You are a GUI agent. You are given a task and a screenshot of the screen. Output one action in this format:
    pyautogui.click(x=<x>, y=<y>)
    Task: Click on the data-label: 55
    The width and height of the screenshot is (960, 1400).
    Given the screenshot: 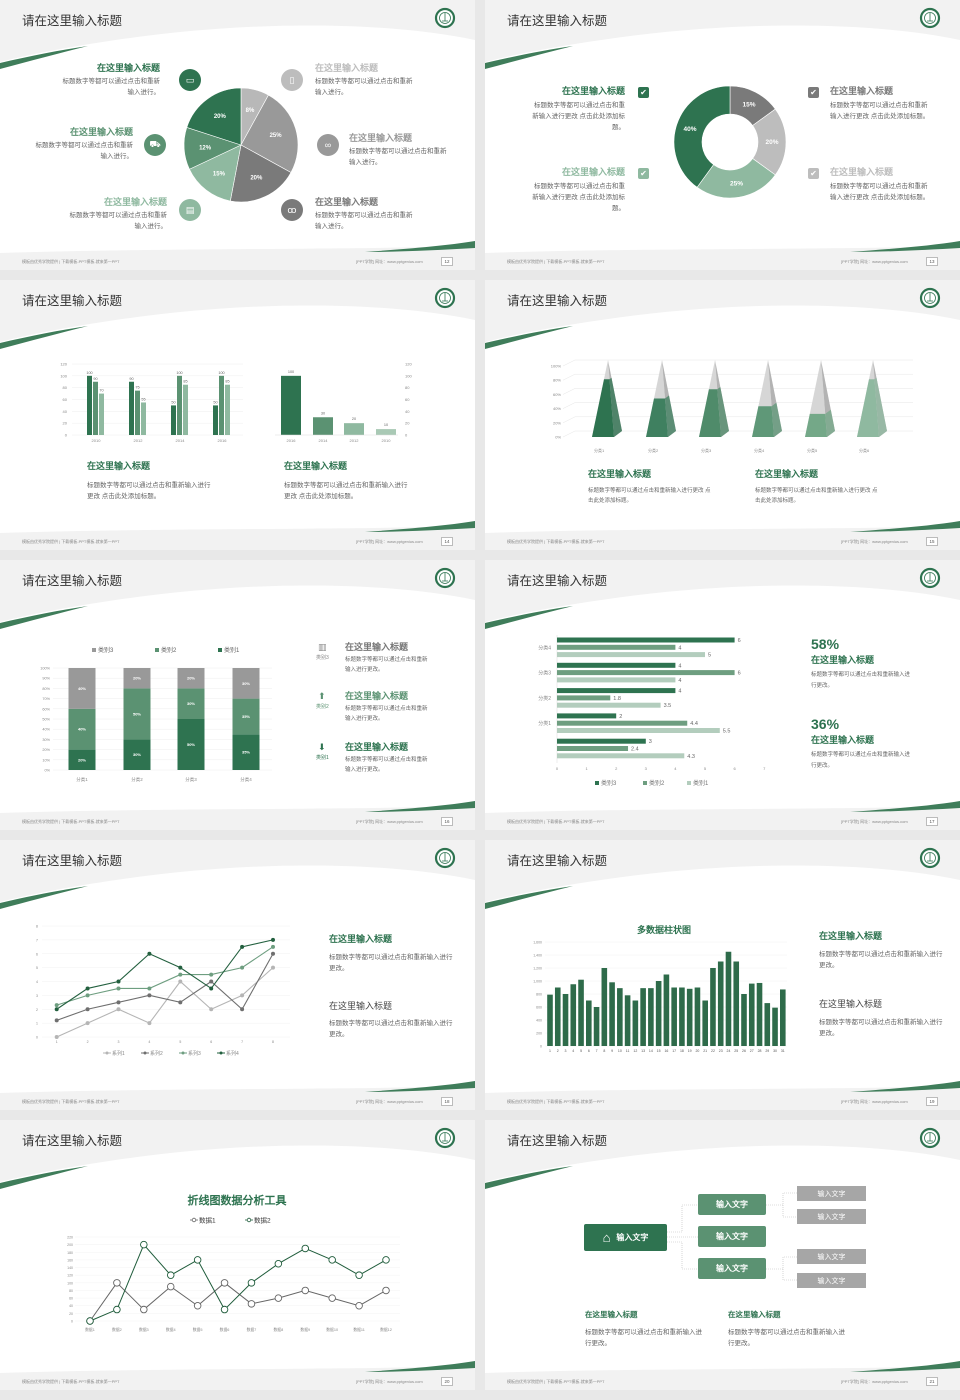 What is the action you would take?
    pyautogui.click(x=143, y=399)
    